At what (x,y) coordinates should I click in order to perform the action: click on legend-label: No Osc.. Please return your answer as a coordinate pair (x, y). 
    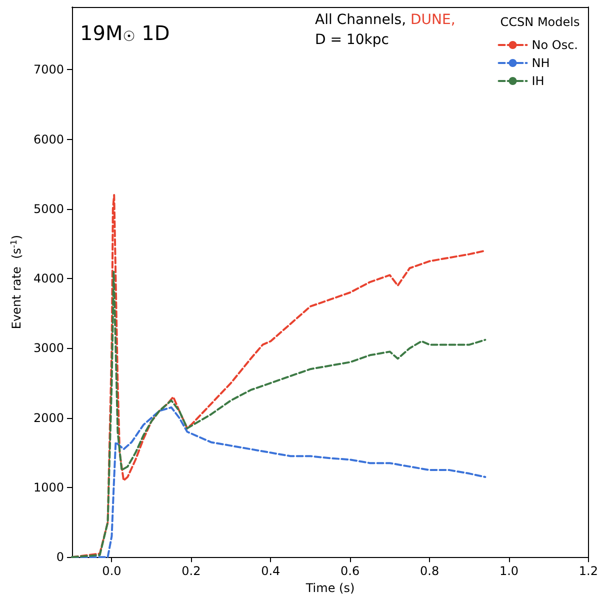
    Looking at the image, I should click on (555, 45).